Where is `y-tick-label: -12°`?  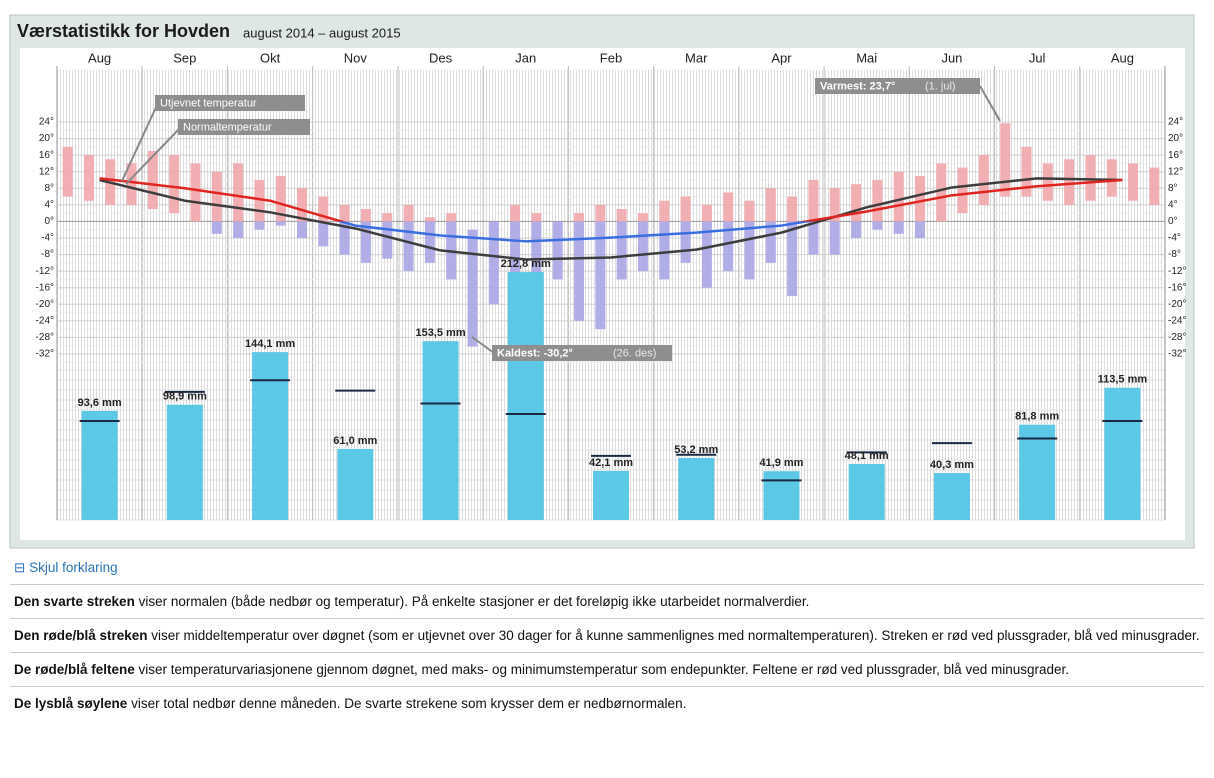 y-tick-label: -12° is located at coordinates (45, 271).